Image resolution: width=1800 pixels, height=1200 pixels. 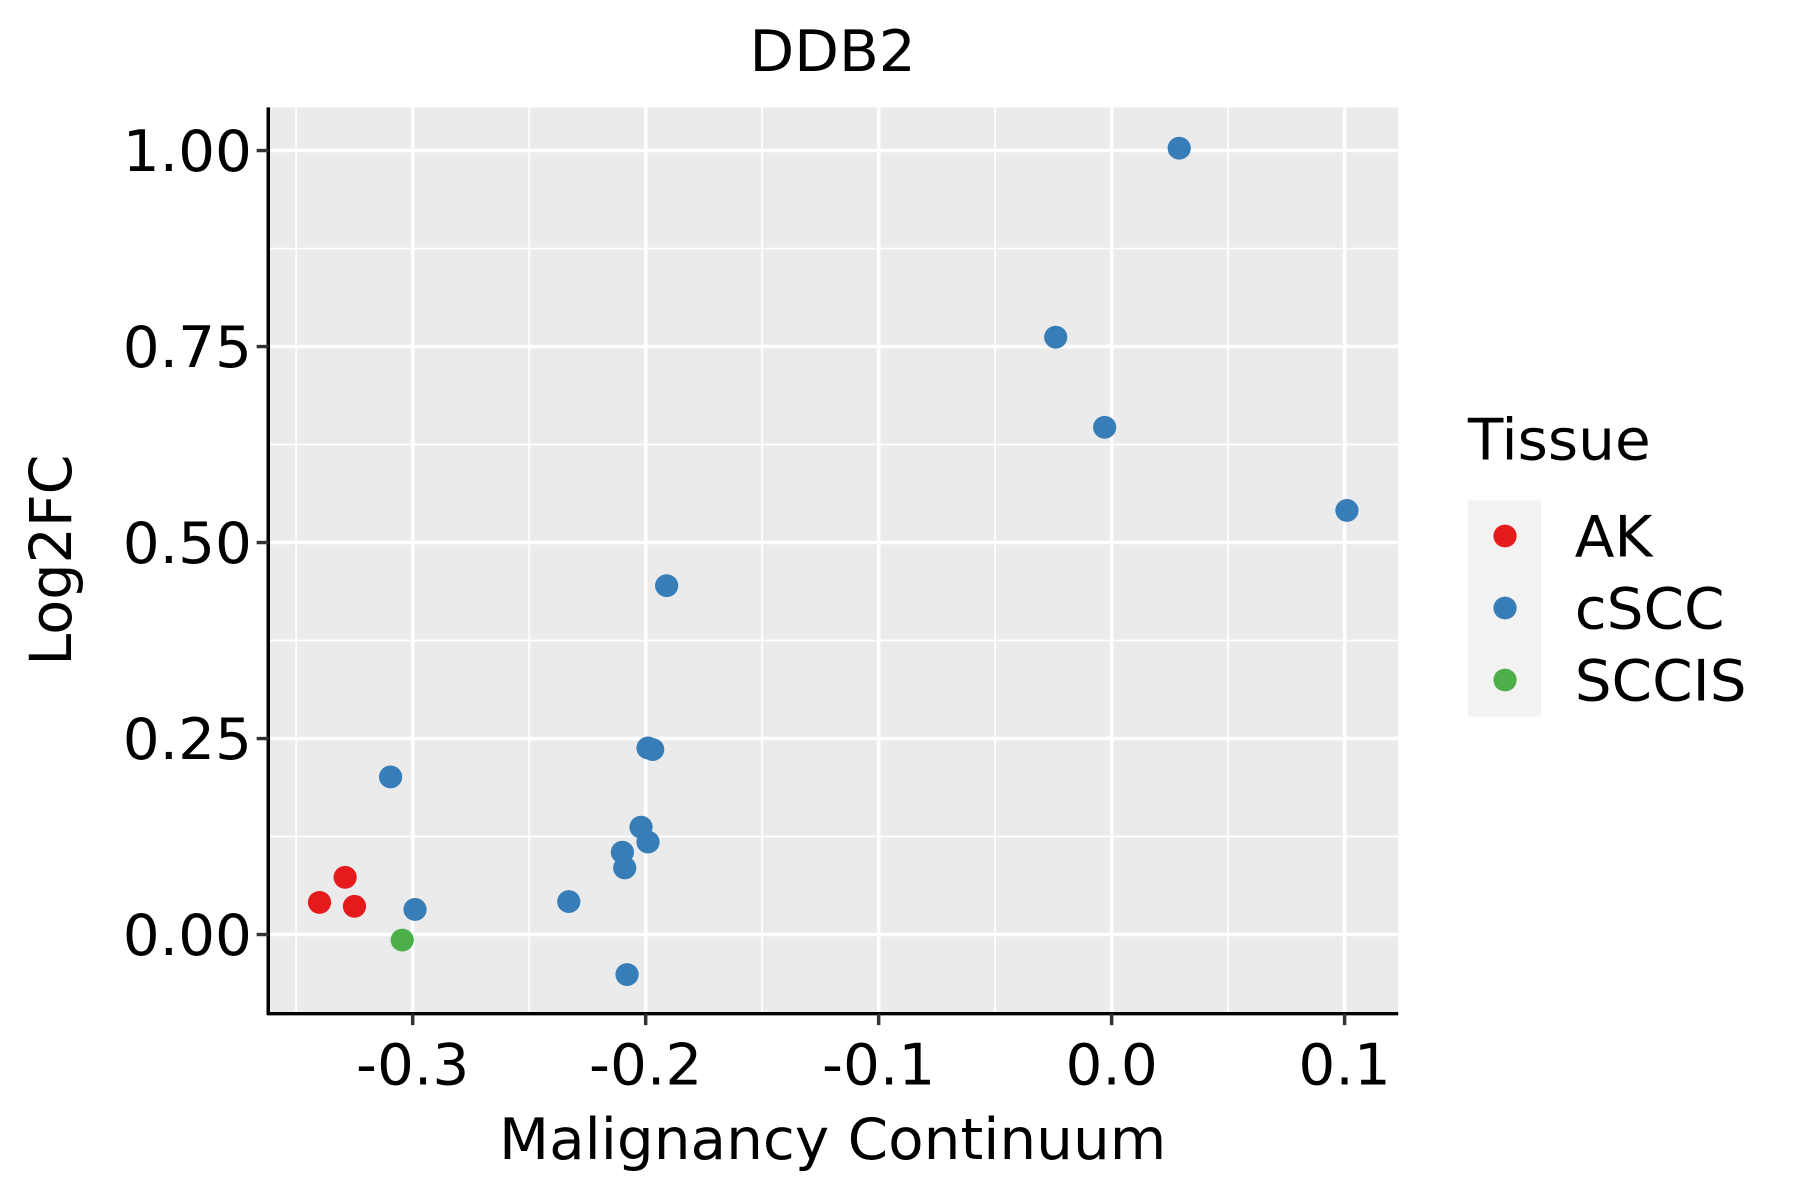 What do you see at coordinates (1505, 680) in the screenshot?
I see `legend-key-sccis` at bounding box center [1505, 680].